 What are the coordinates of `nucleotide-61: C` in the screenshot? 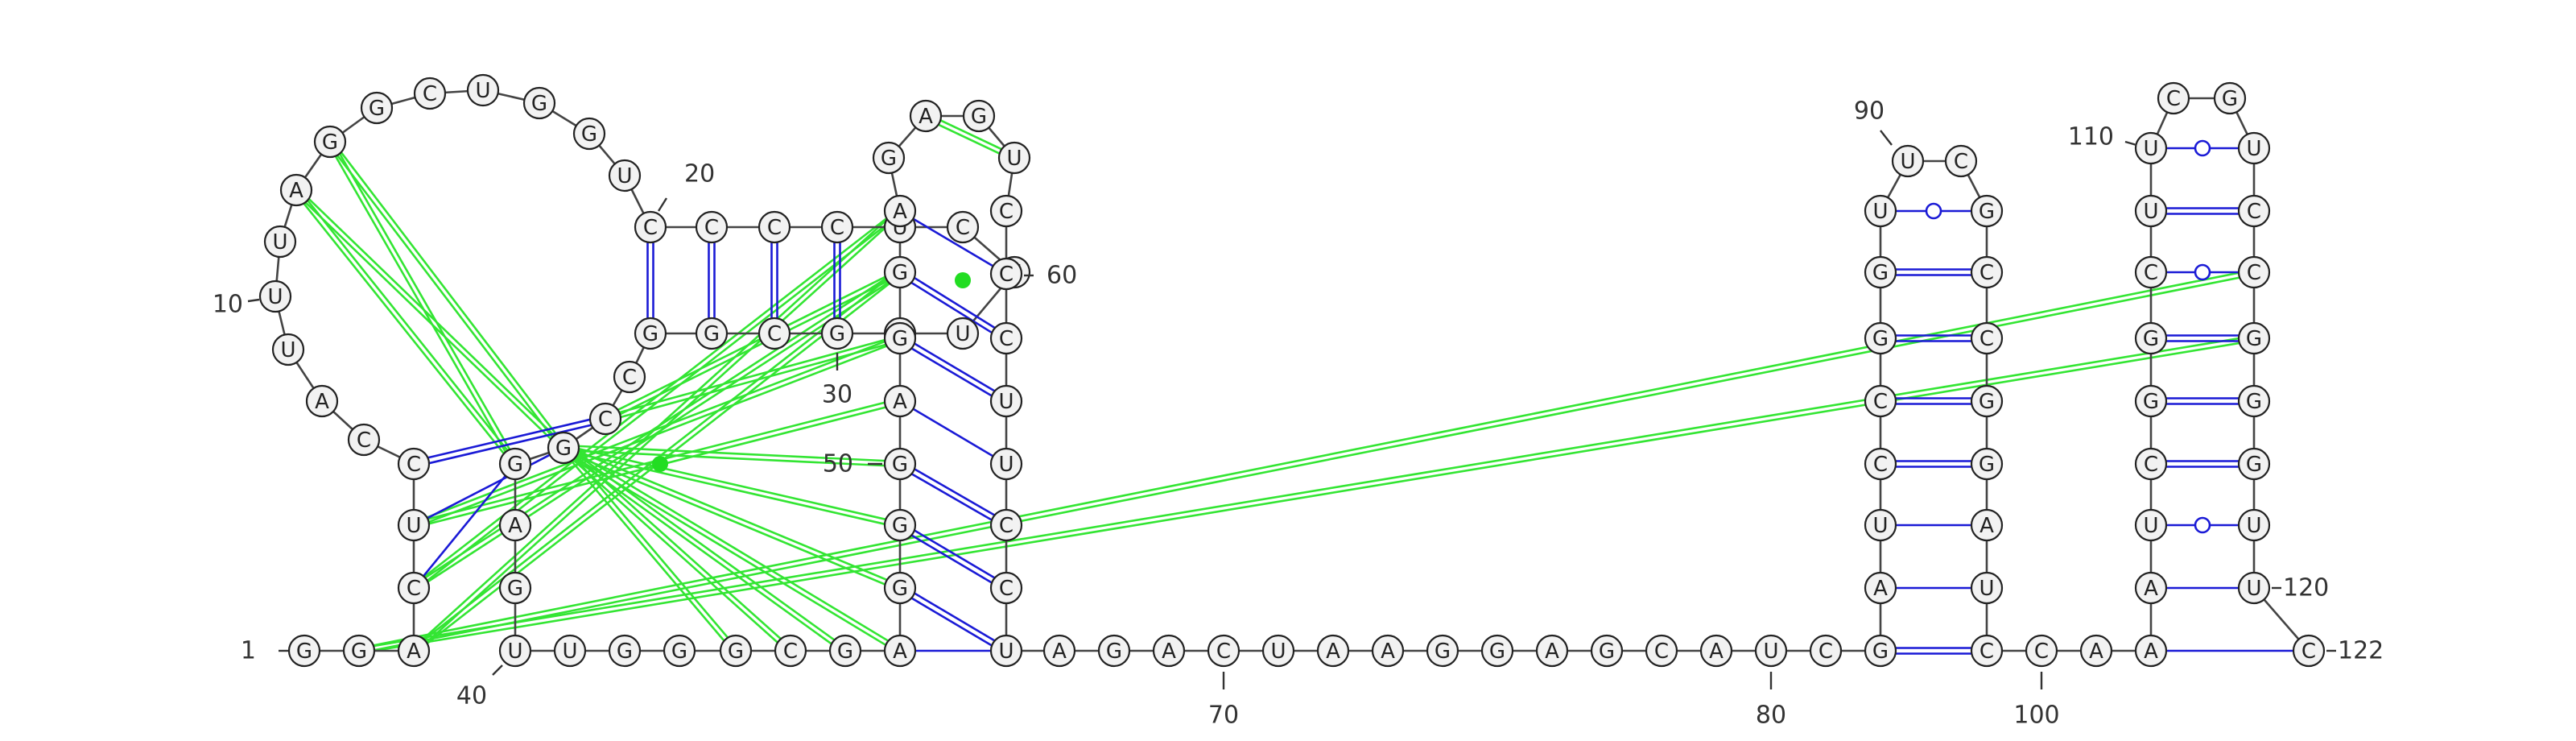 It's located at (1006, 338).